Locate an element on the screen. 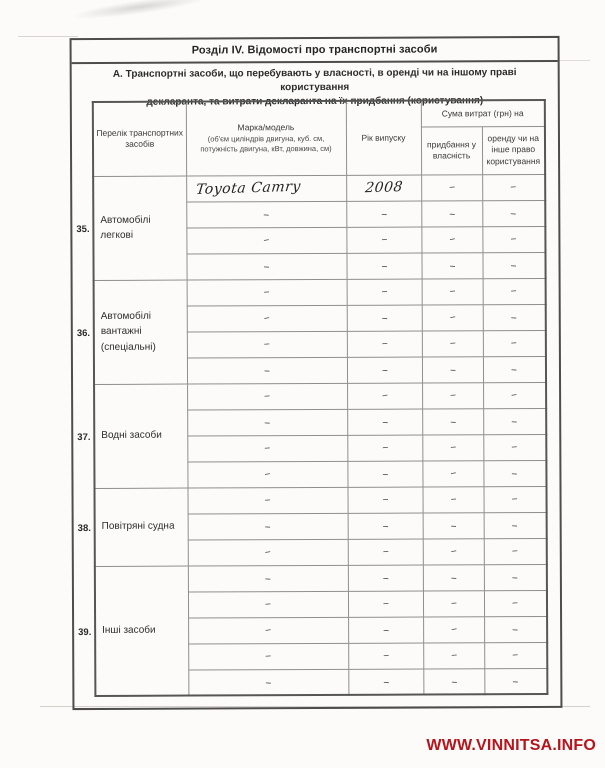  category-label: Повітряні судна is located at coordinates (141, 526).